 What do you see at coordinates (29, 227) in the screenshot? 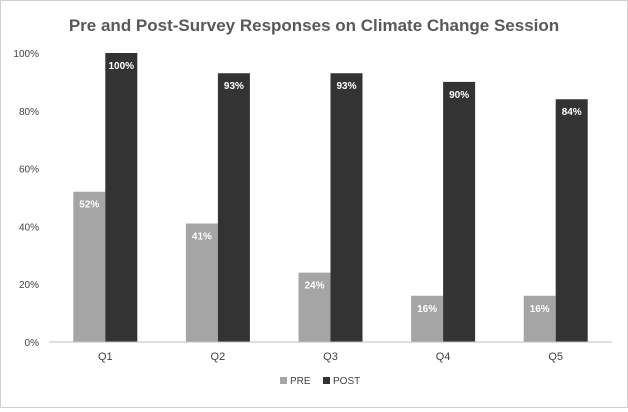
I see `y-tick-label: 40%` at bounding box center [29, 227].